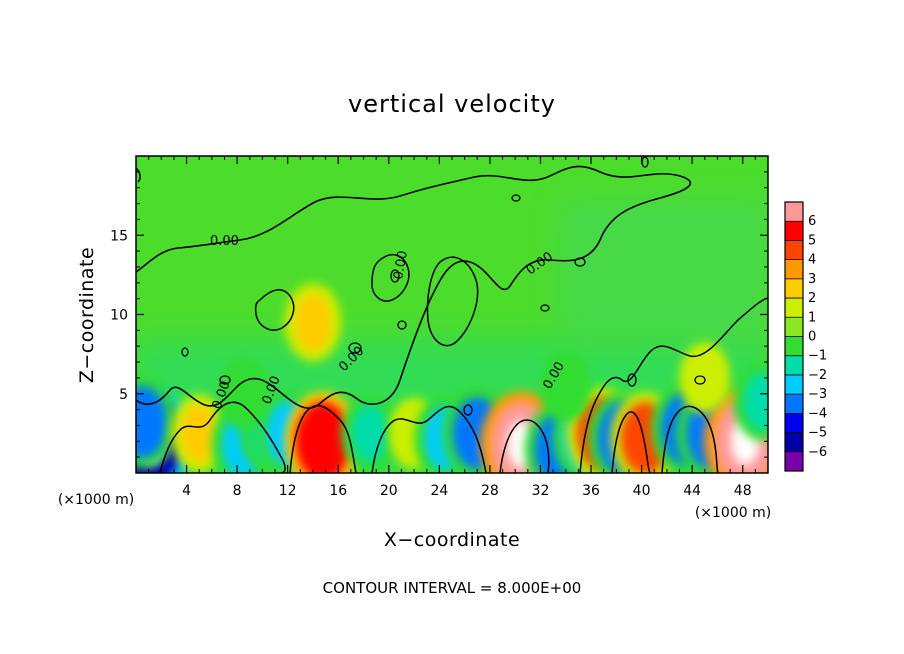 The height and width of the screenshot is (654, 904). I want to click on x-tick-label: 40, so click(642, 491).